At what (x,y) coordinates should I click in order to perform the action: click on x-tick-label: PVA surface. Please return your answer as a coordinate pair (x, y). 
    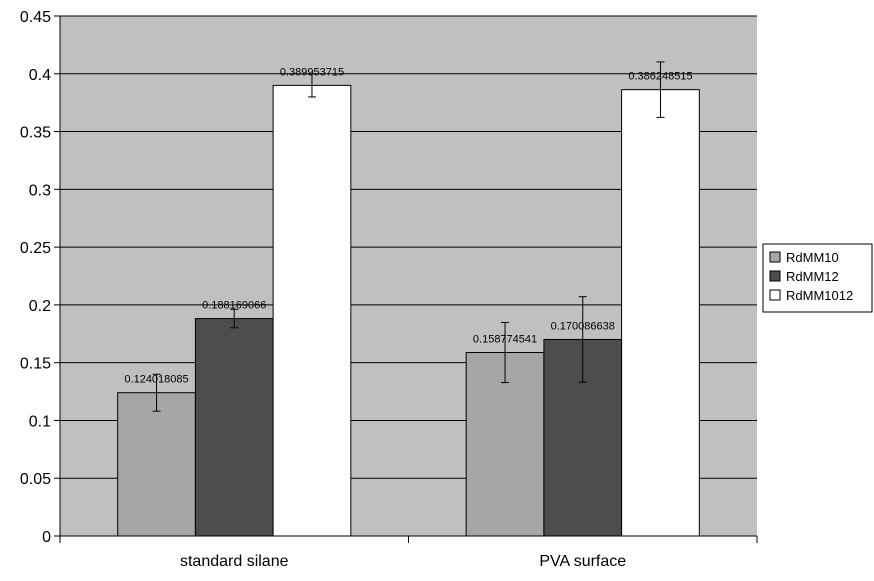
    Looking at the image, I should click on (582, 561).